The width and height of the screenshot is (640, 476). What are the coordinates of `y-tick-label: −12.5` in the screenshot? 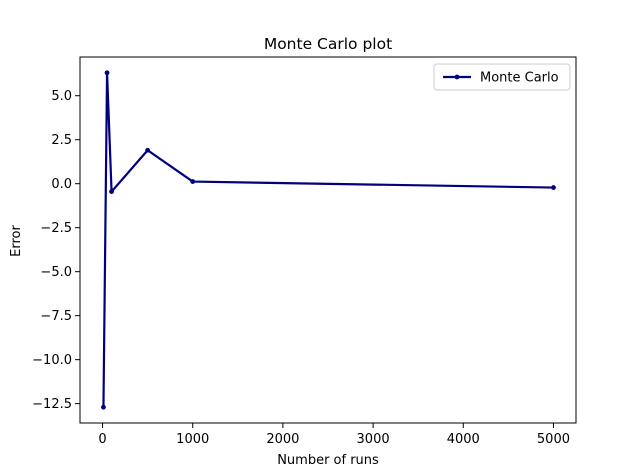 It's located at (52, 404).